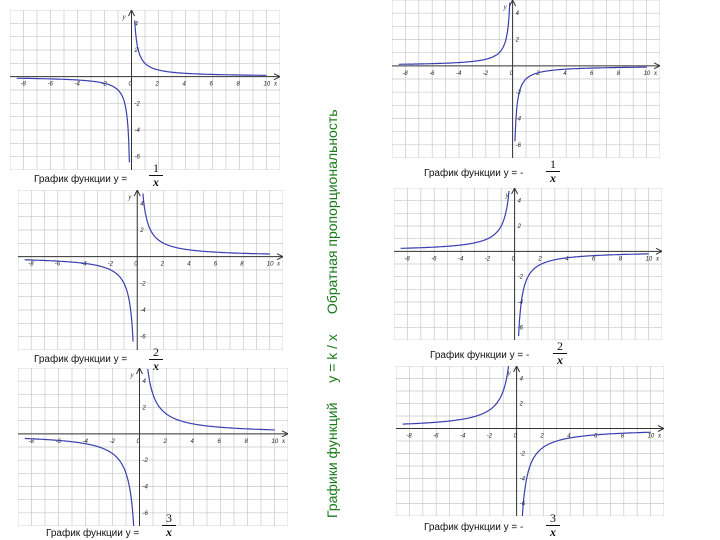  Describe the element at coordinates (332, 460) in the screenshot. I see `title-part-functions: Графики функций` at that location.